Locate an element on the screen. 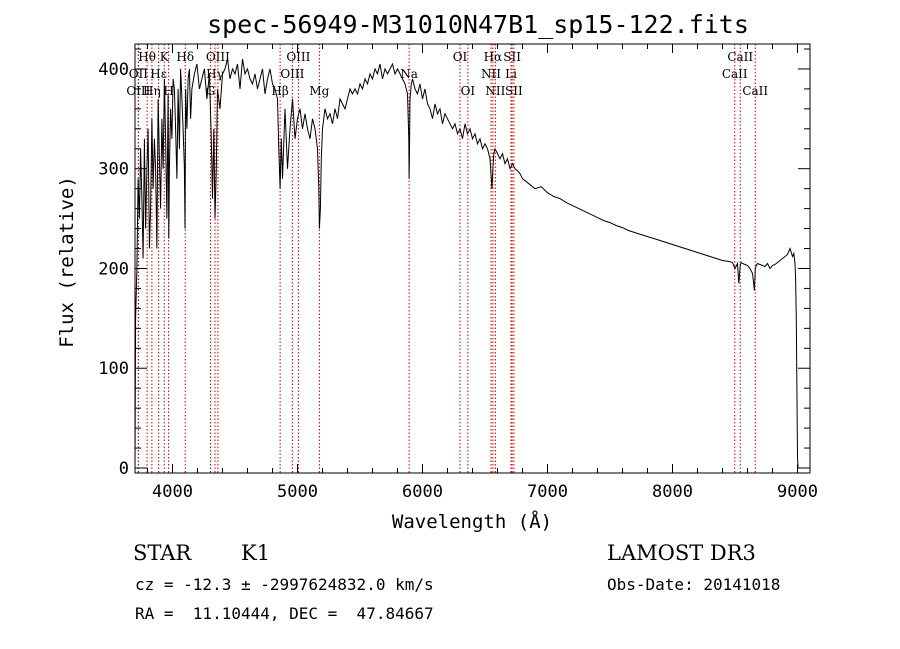  y-axis-label: Flux (relative) is located at coordinates (67, 262).